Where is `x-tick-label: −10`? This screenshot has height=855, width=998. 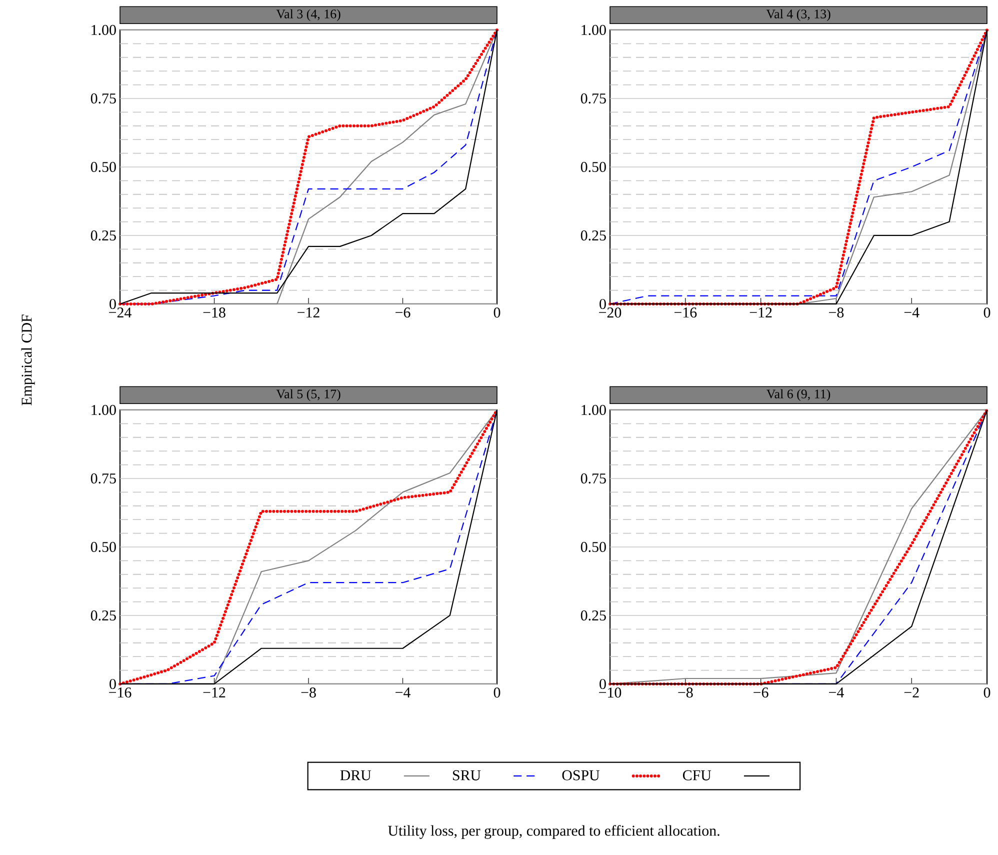
x-tick-label: −10 is located at coordinates (610, 693).